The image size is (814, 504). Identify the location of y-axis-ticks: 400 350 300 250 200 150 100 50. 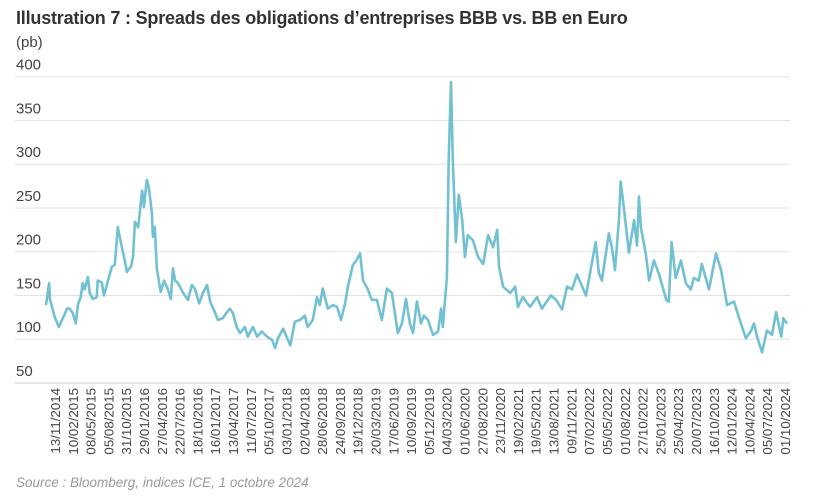
(28, 218).